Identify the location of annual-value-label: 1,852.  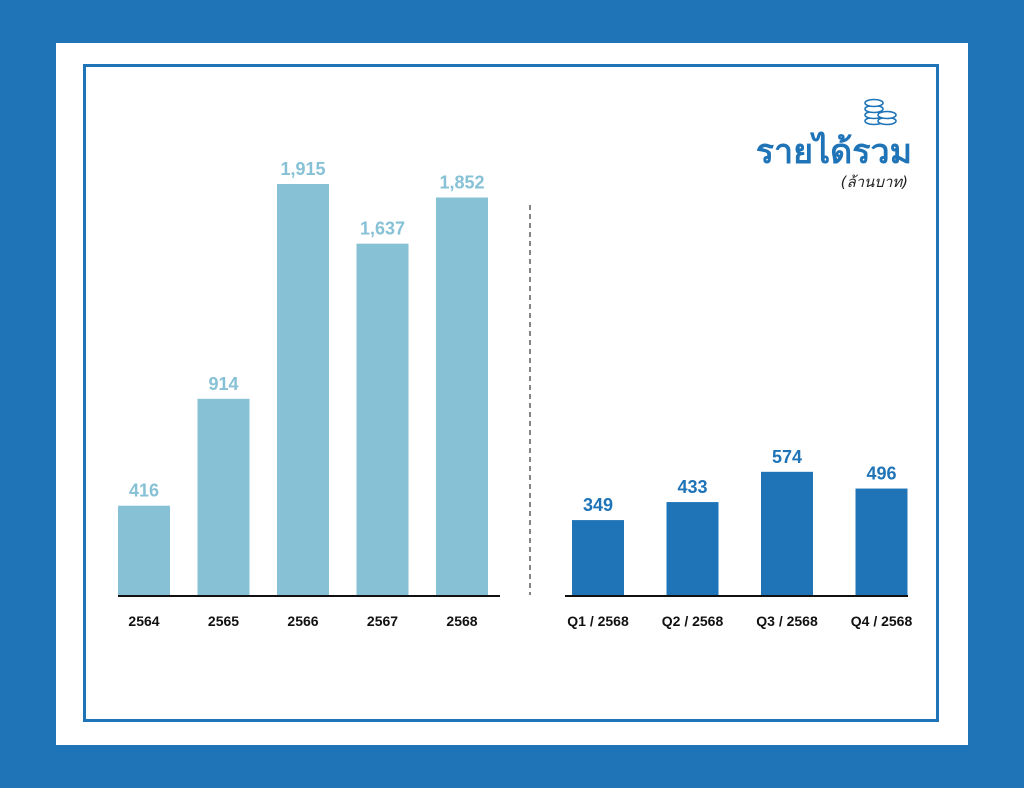
(461, 183).